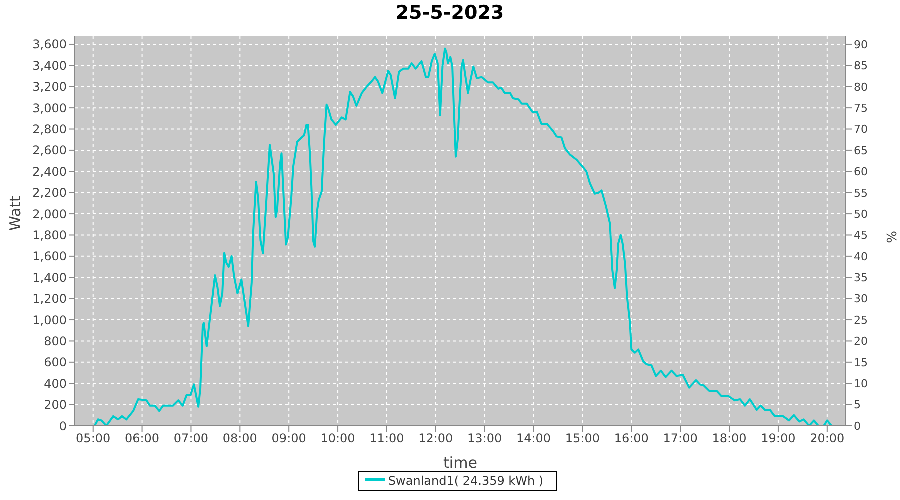 The height and width of the screenshot is (500, 900). Describe the element at coordinates (436, 439) in the screenshot. I see `x-tick-label: 12:00` at that location.